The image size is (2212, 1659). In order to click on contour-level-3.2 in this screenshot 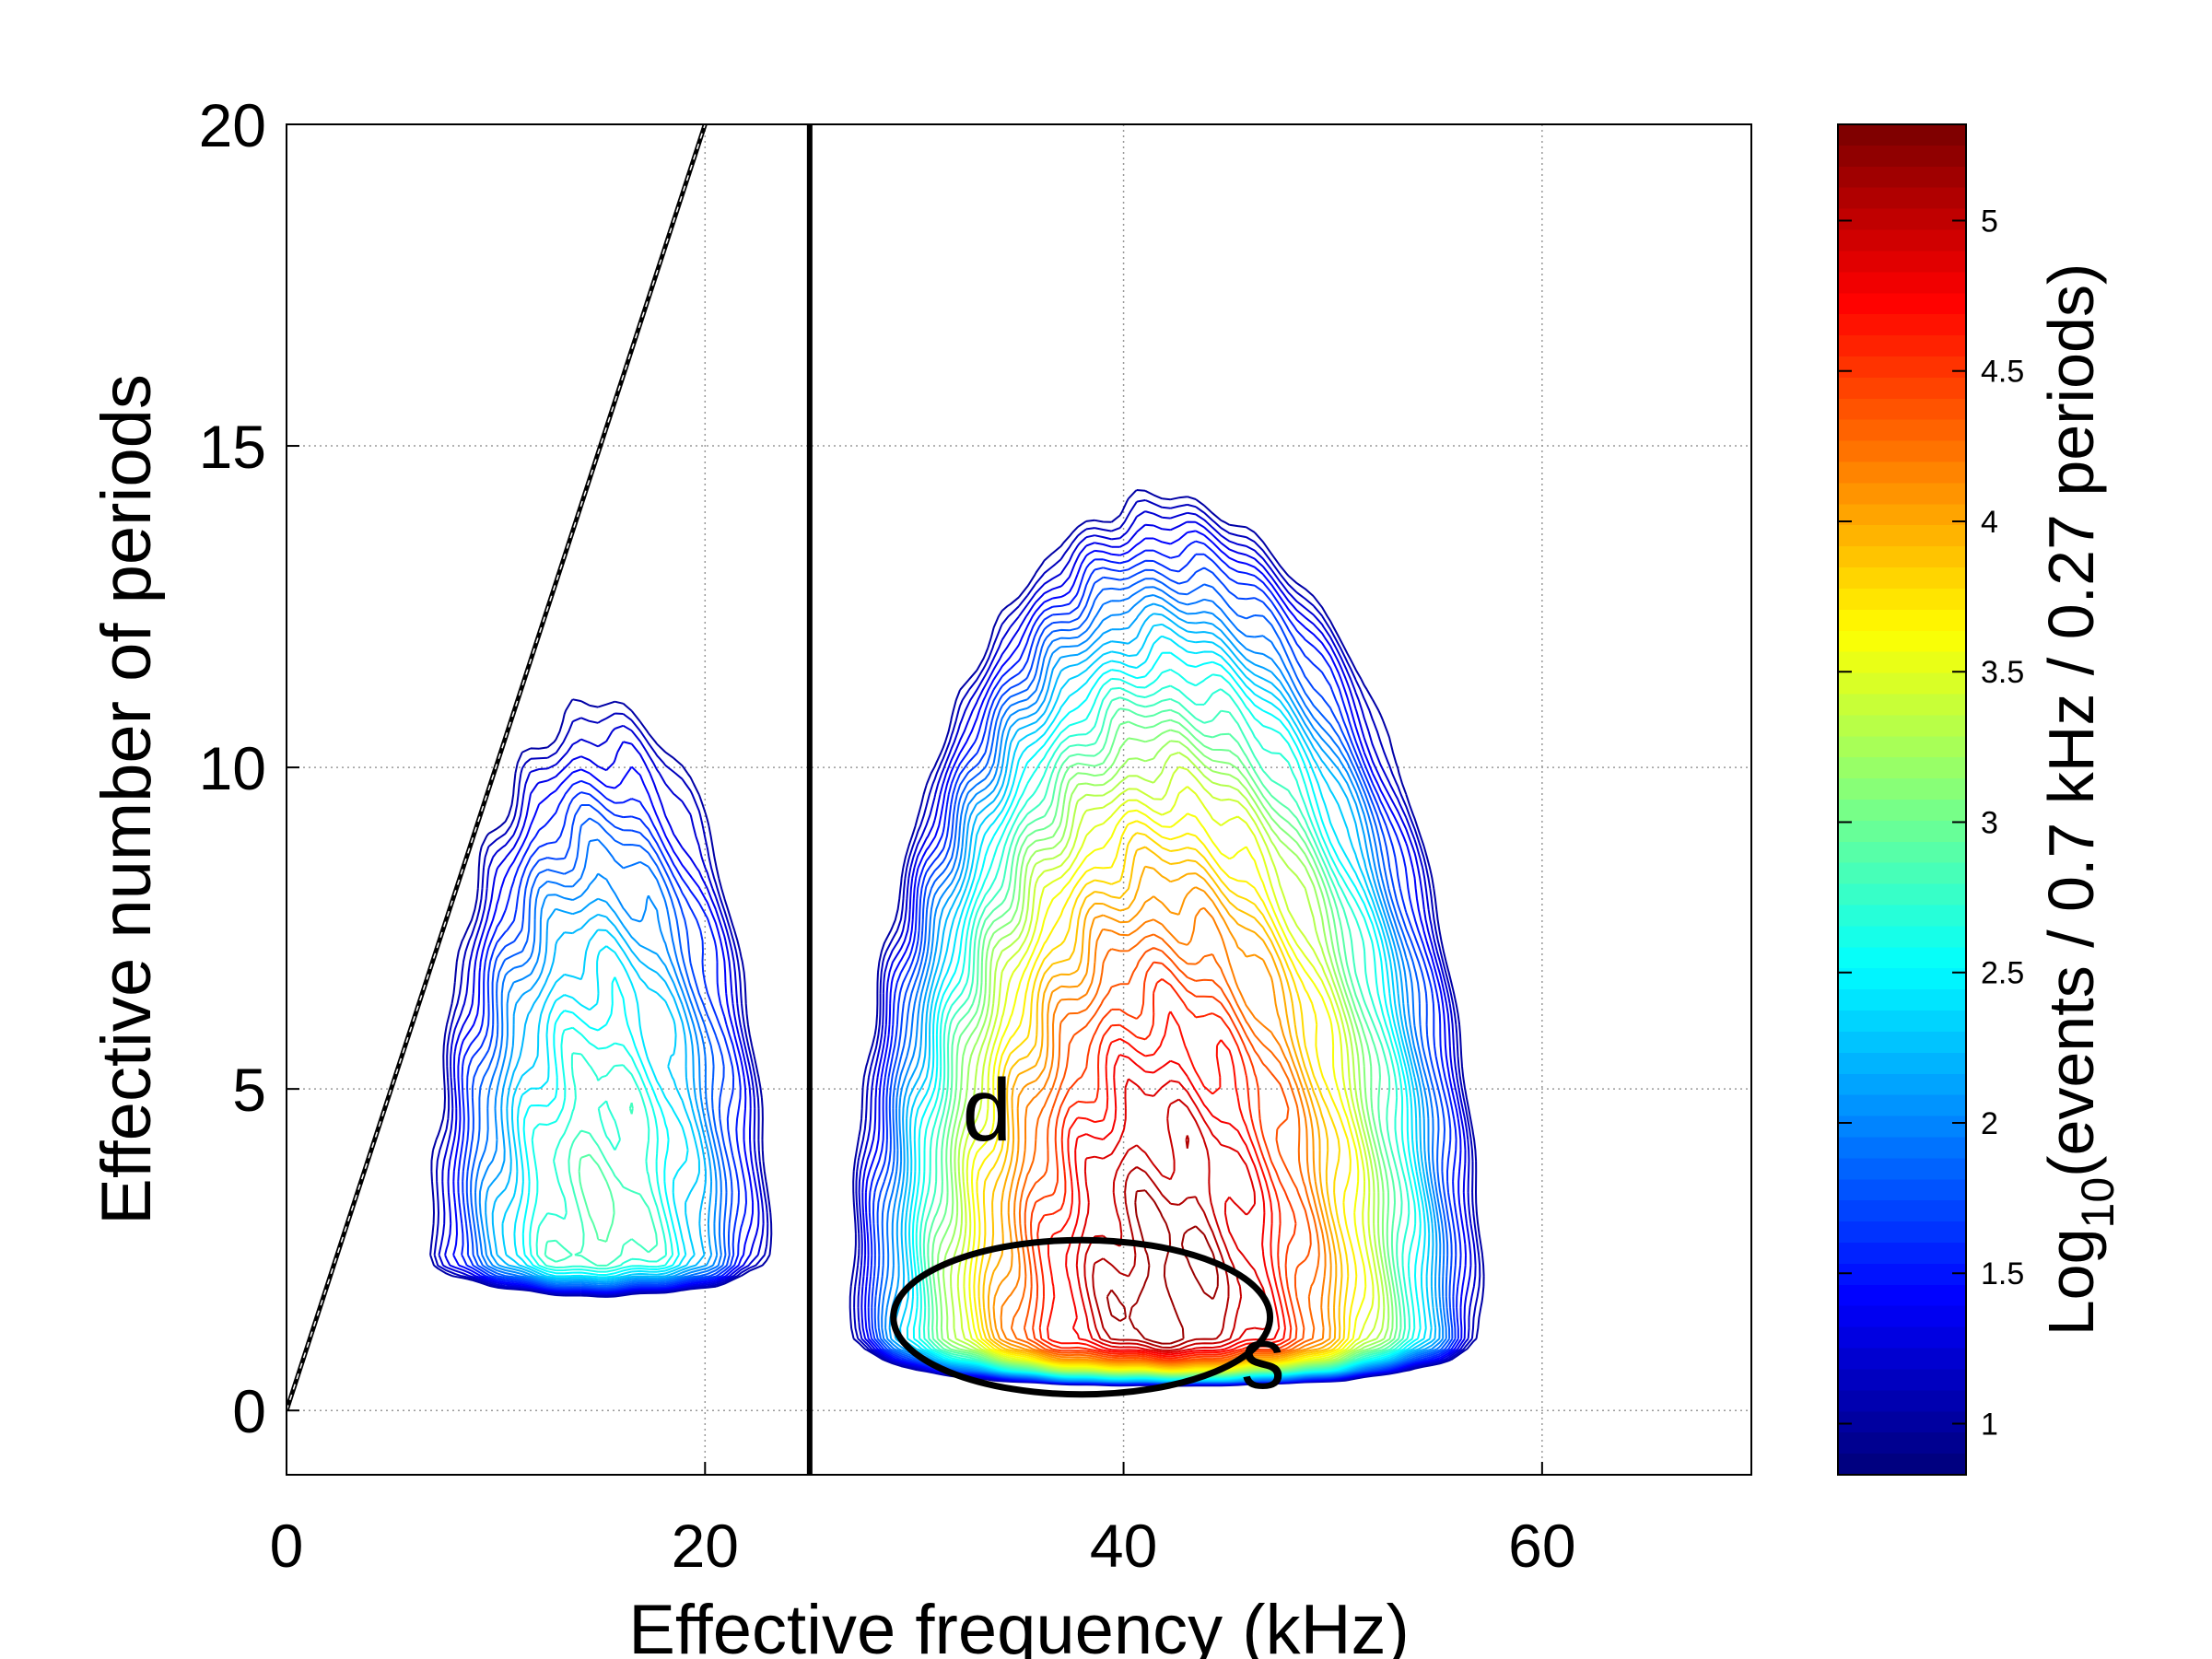, I will do `click(1166, 1057)`.